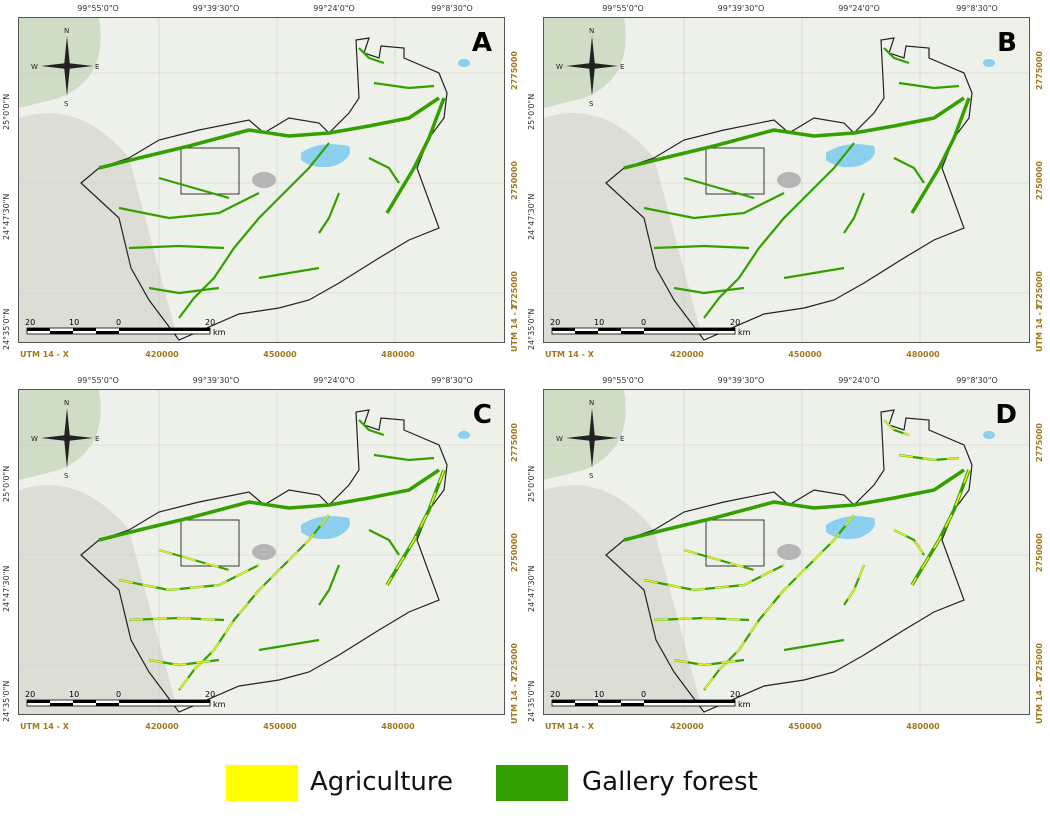  I want to click on longitude-label: 99°55'0"O, so click(623, 8).